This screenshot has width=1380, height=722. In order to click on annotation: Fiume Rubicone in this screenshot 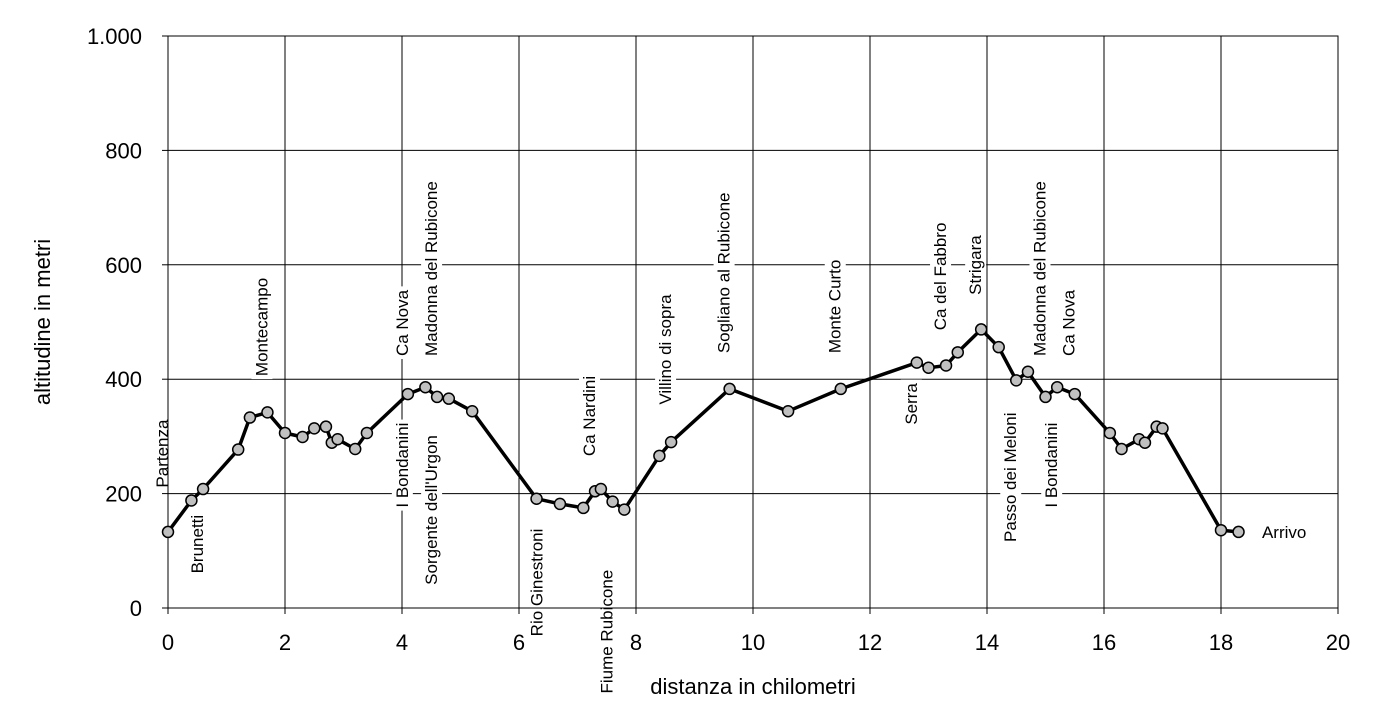, I will do `click(607, 631)`.